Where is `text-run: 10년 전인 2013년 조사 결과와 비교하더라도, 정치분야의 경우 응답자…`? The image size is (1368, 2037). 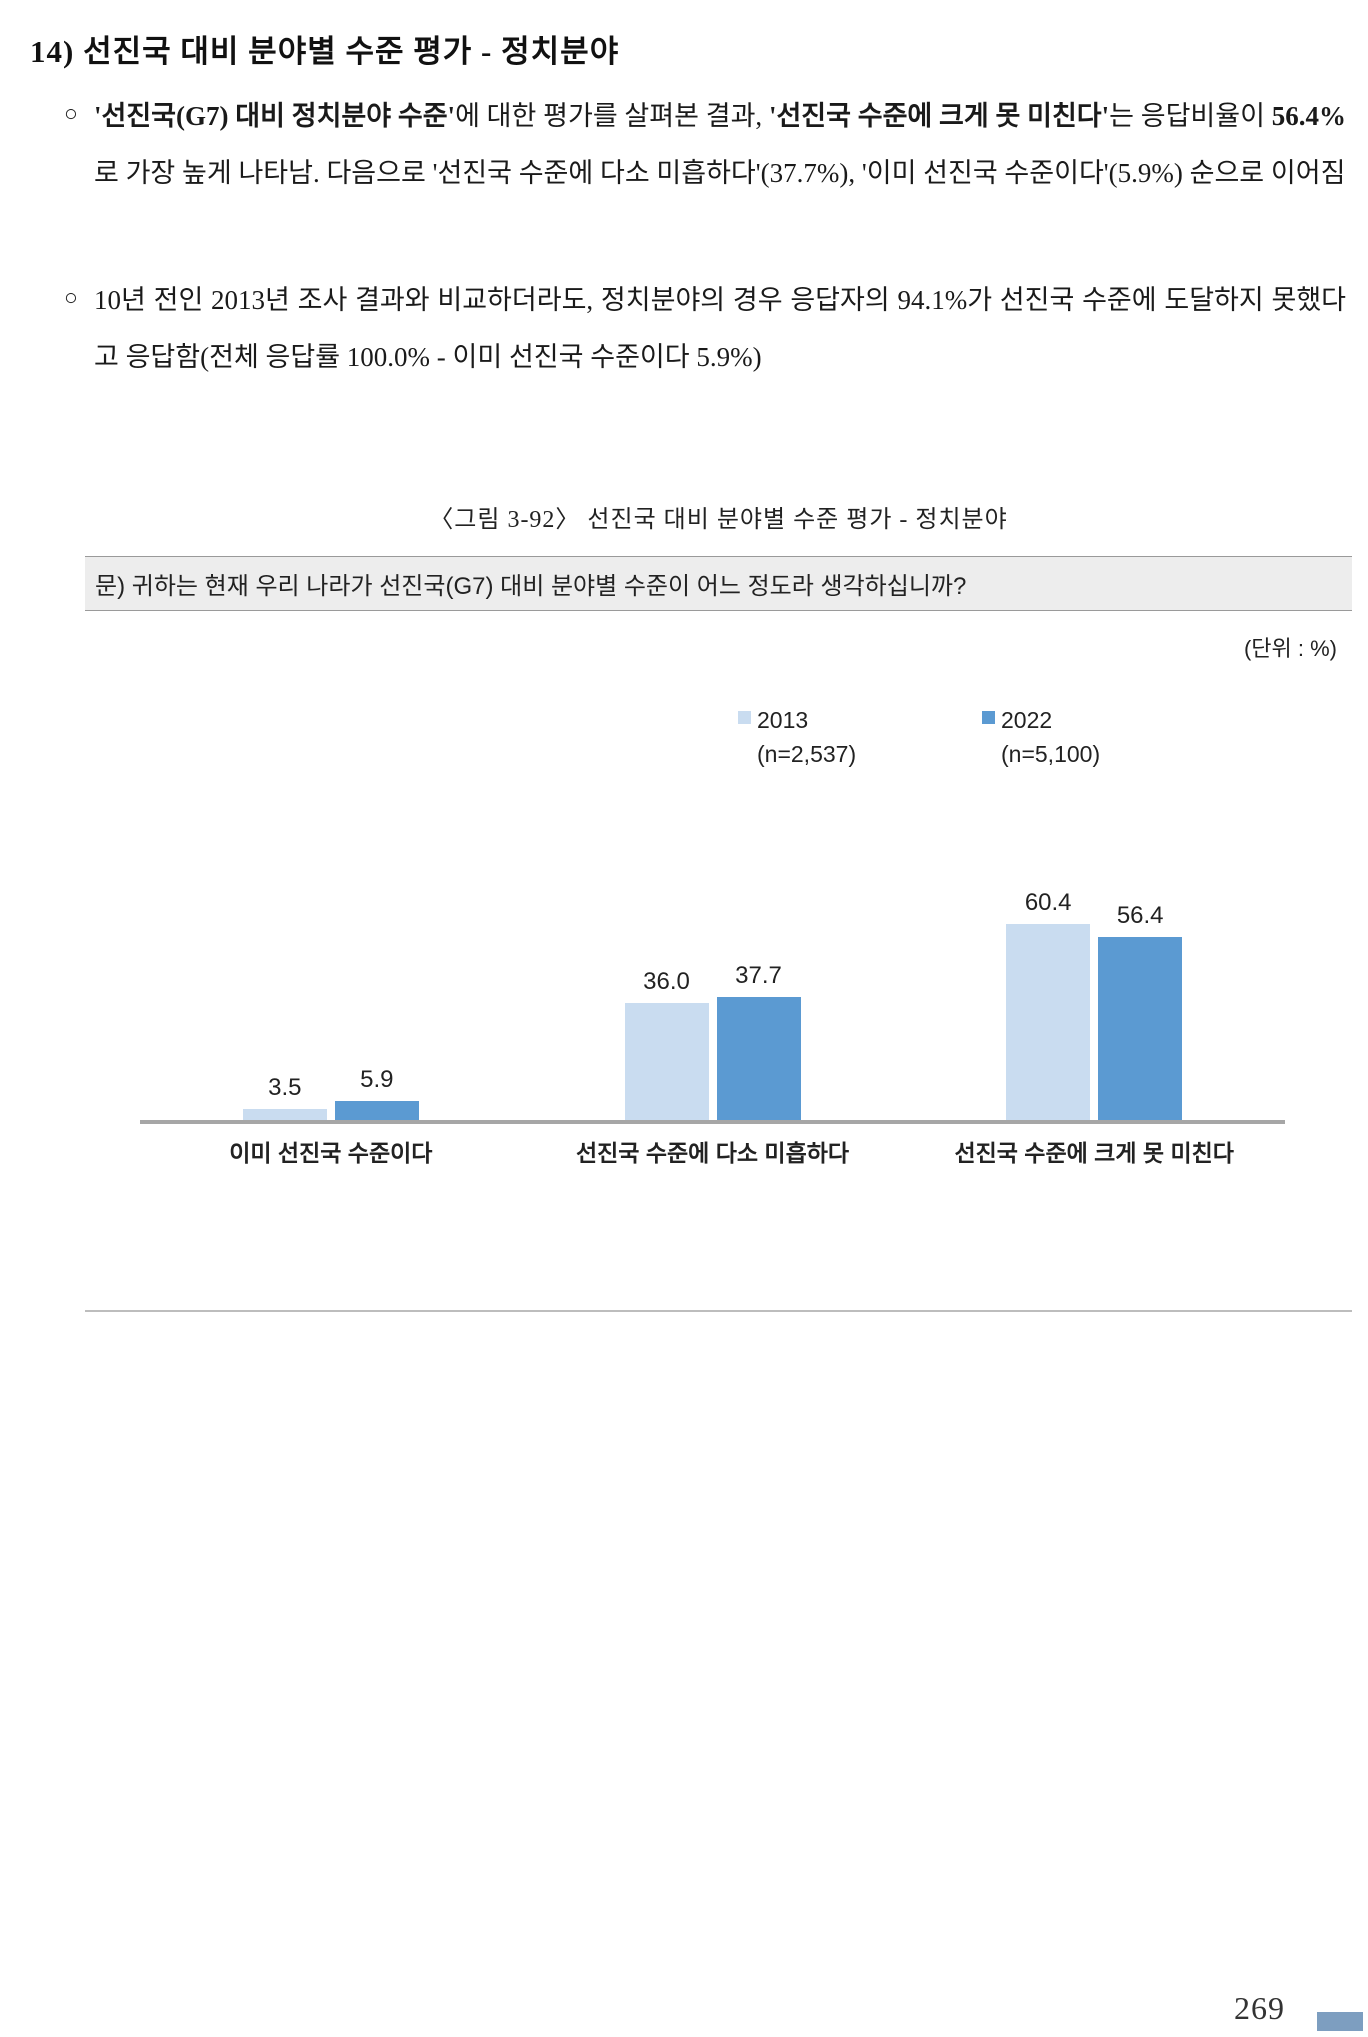 text-run: 10년 전인 2013년 조사 결과와 비교하더라도, 정치분야의 경우 응답자… is located at coordinates (720, 328).